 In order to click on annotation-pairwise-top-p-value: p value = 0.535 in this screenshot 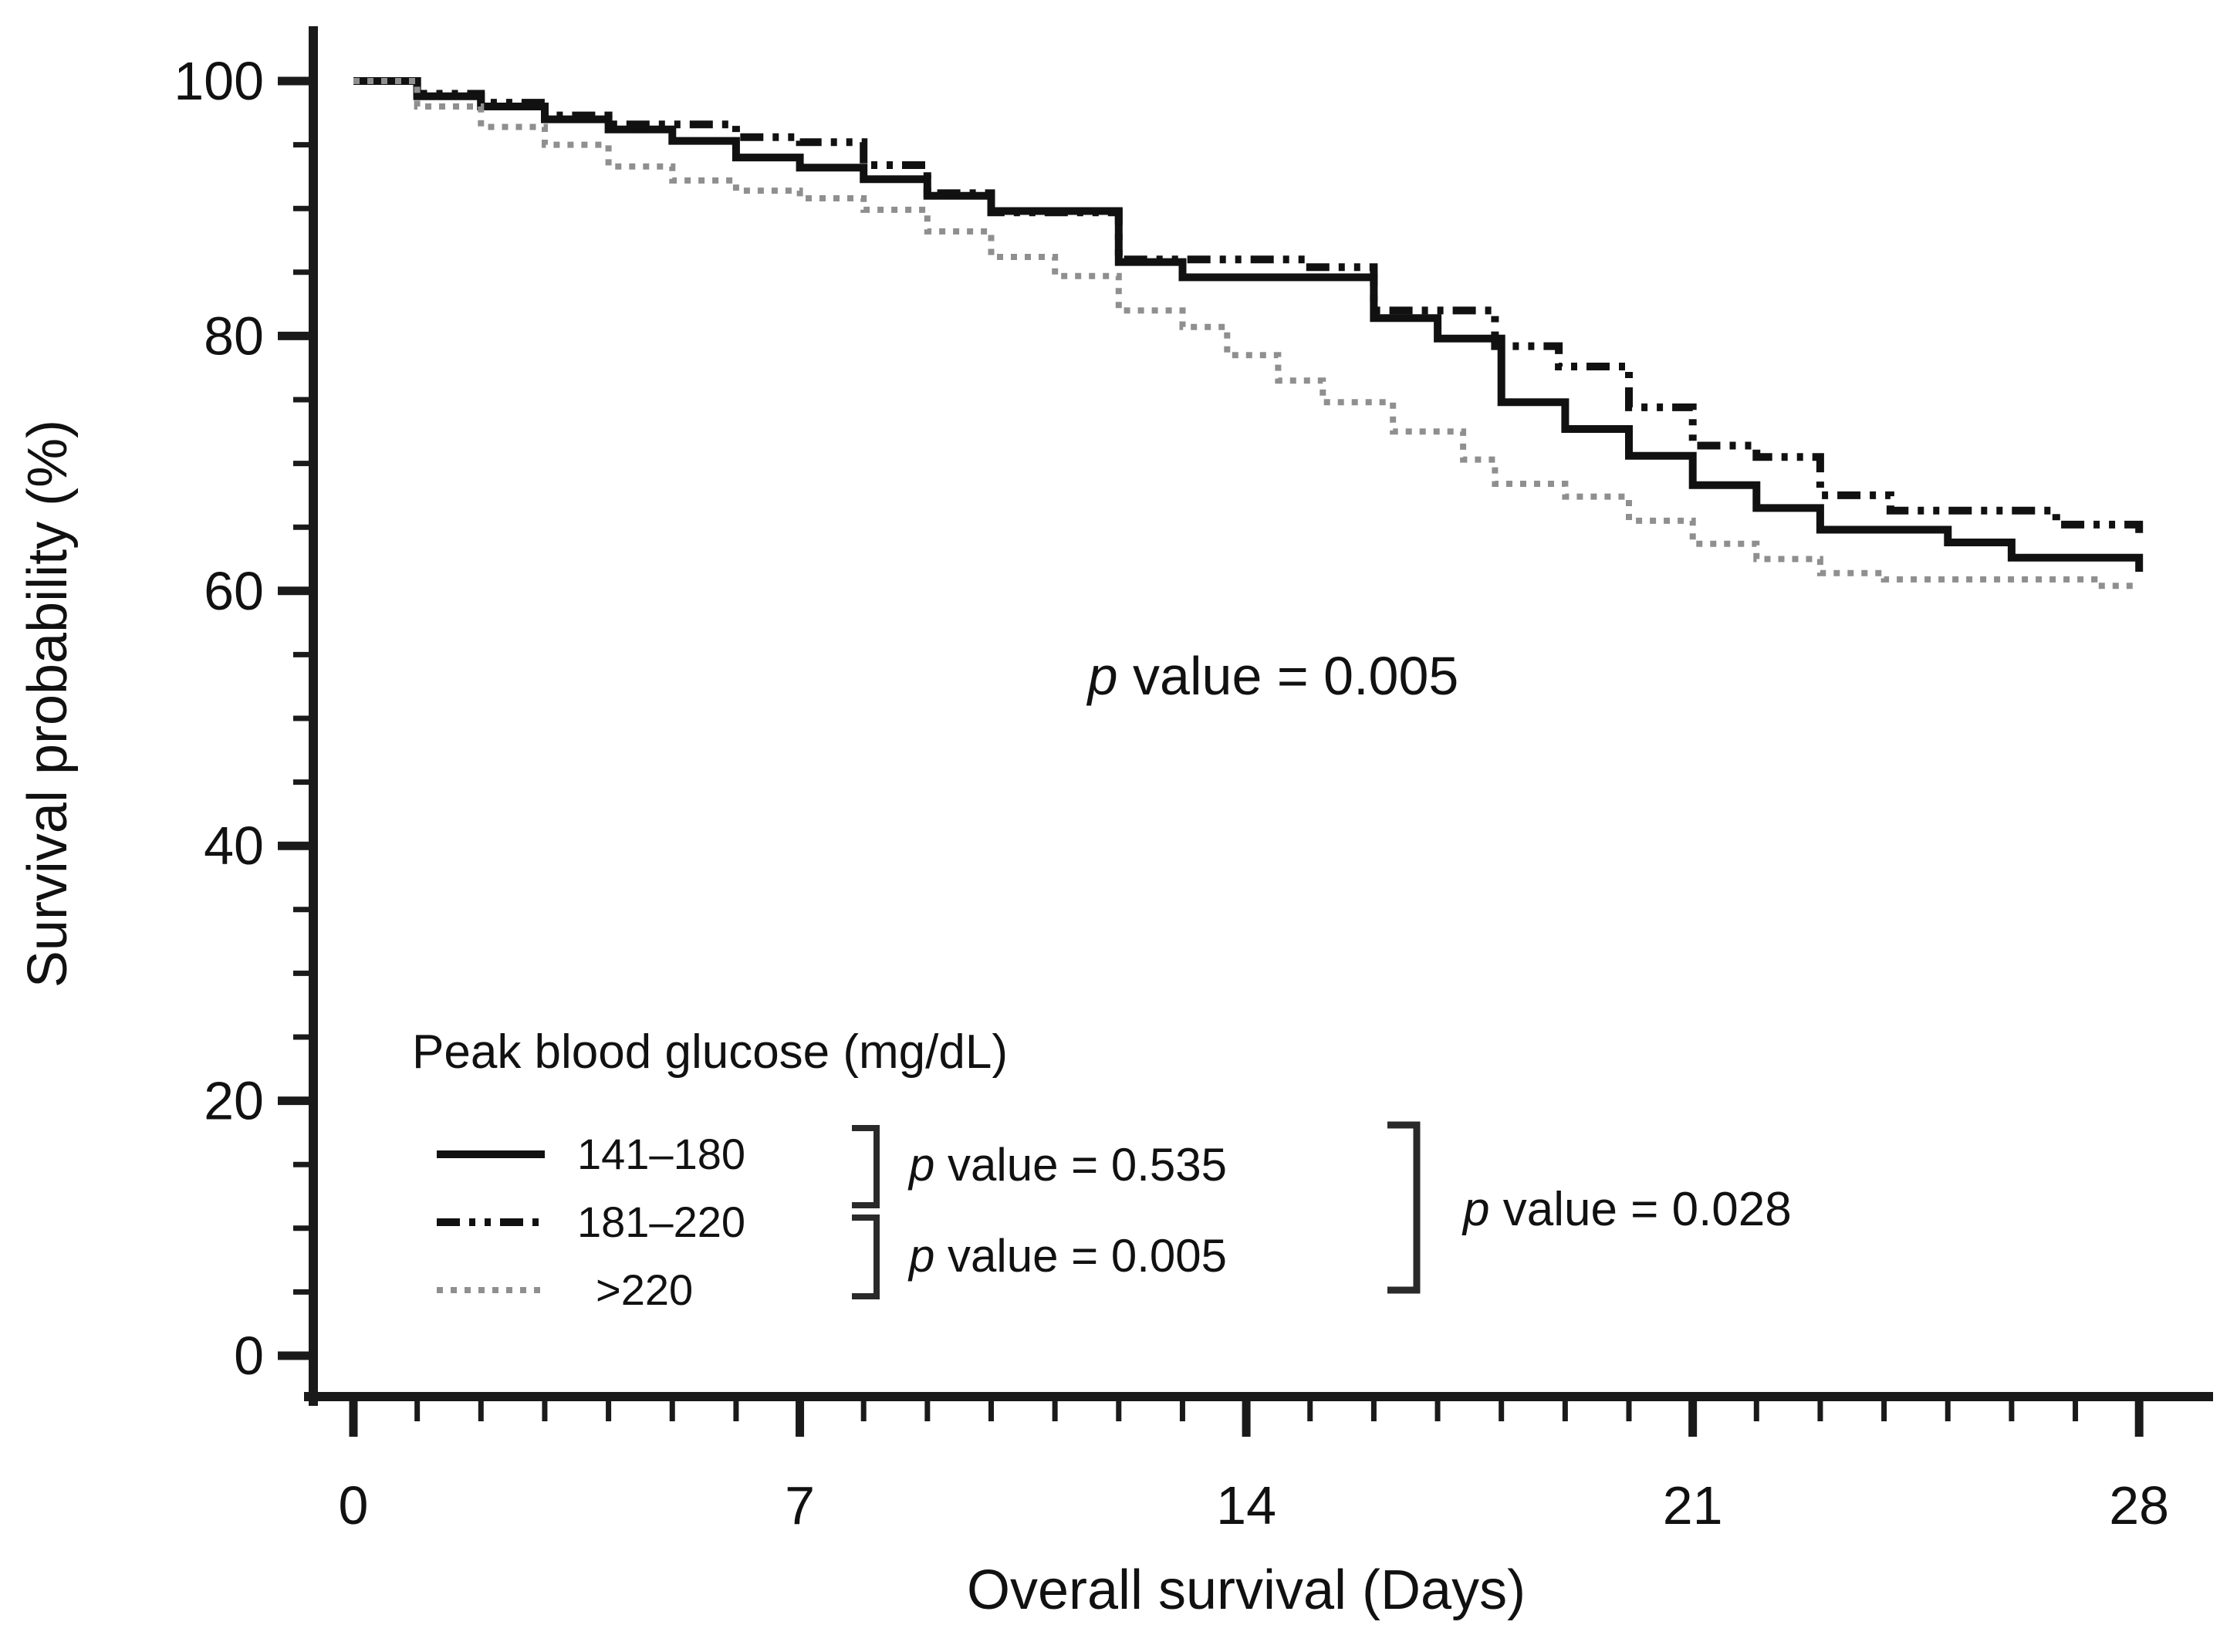, I will do `click(1067, 1165)`.